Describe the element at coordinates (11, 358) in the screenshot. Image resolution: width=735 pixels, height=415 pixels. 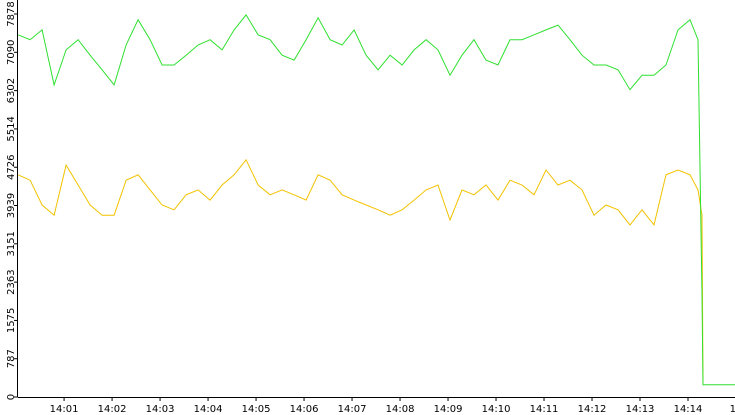
I see `y-tick-label: 787` at that location.